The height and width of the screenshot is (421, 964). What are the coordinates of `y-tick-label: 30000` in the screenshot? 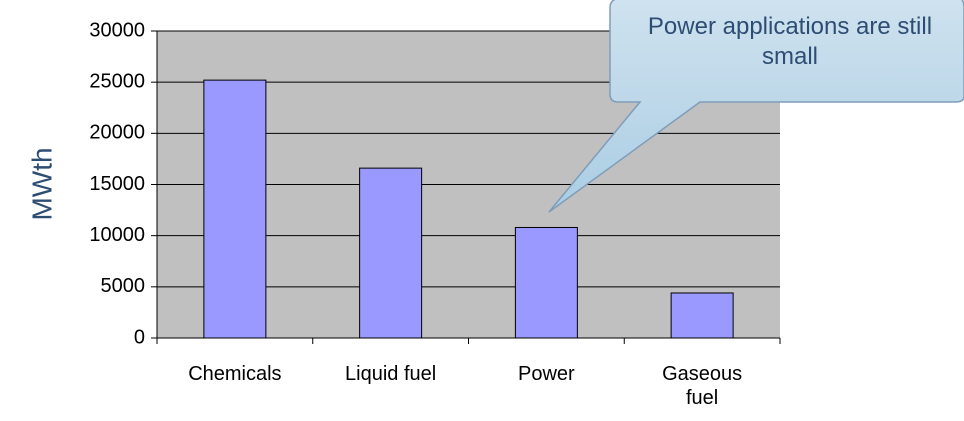 It's located at (117, 30).